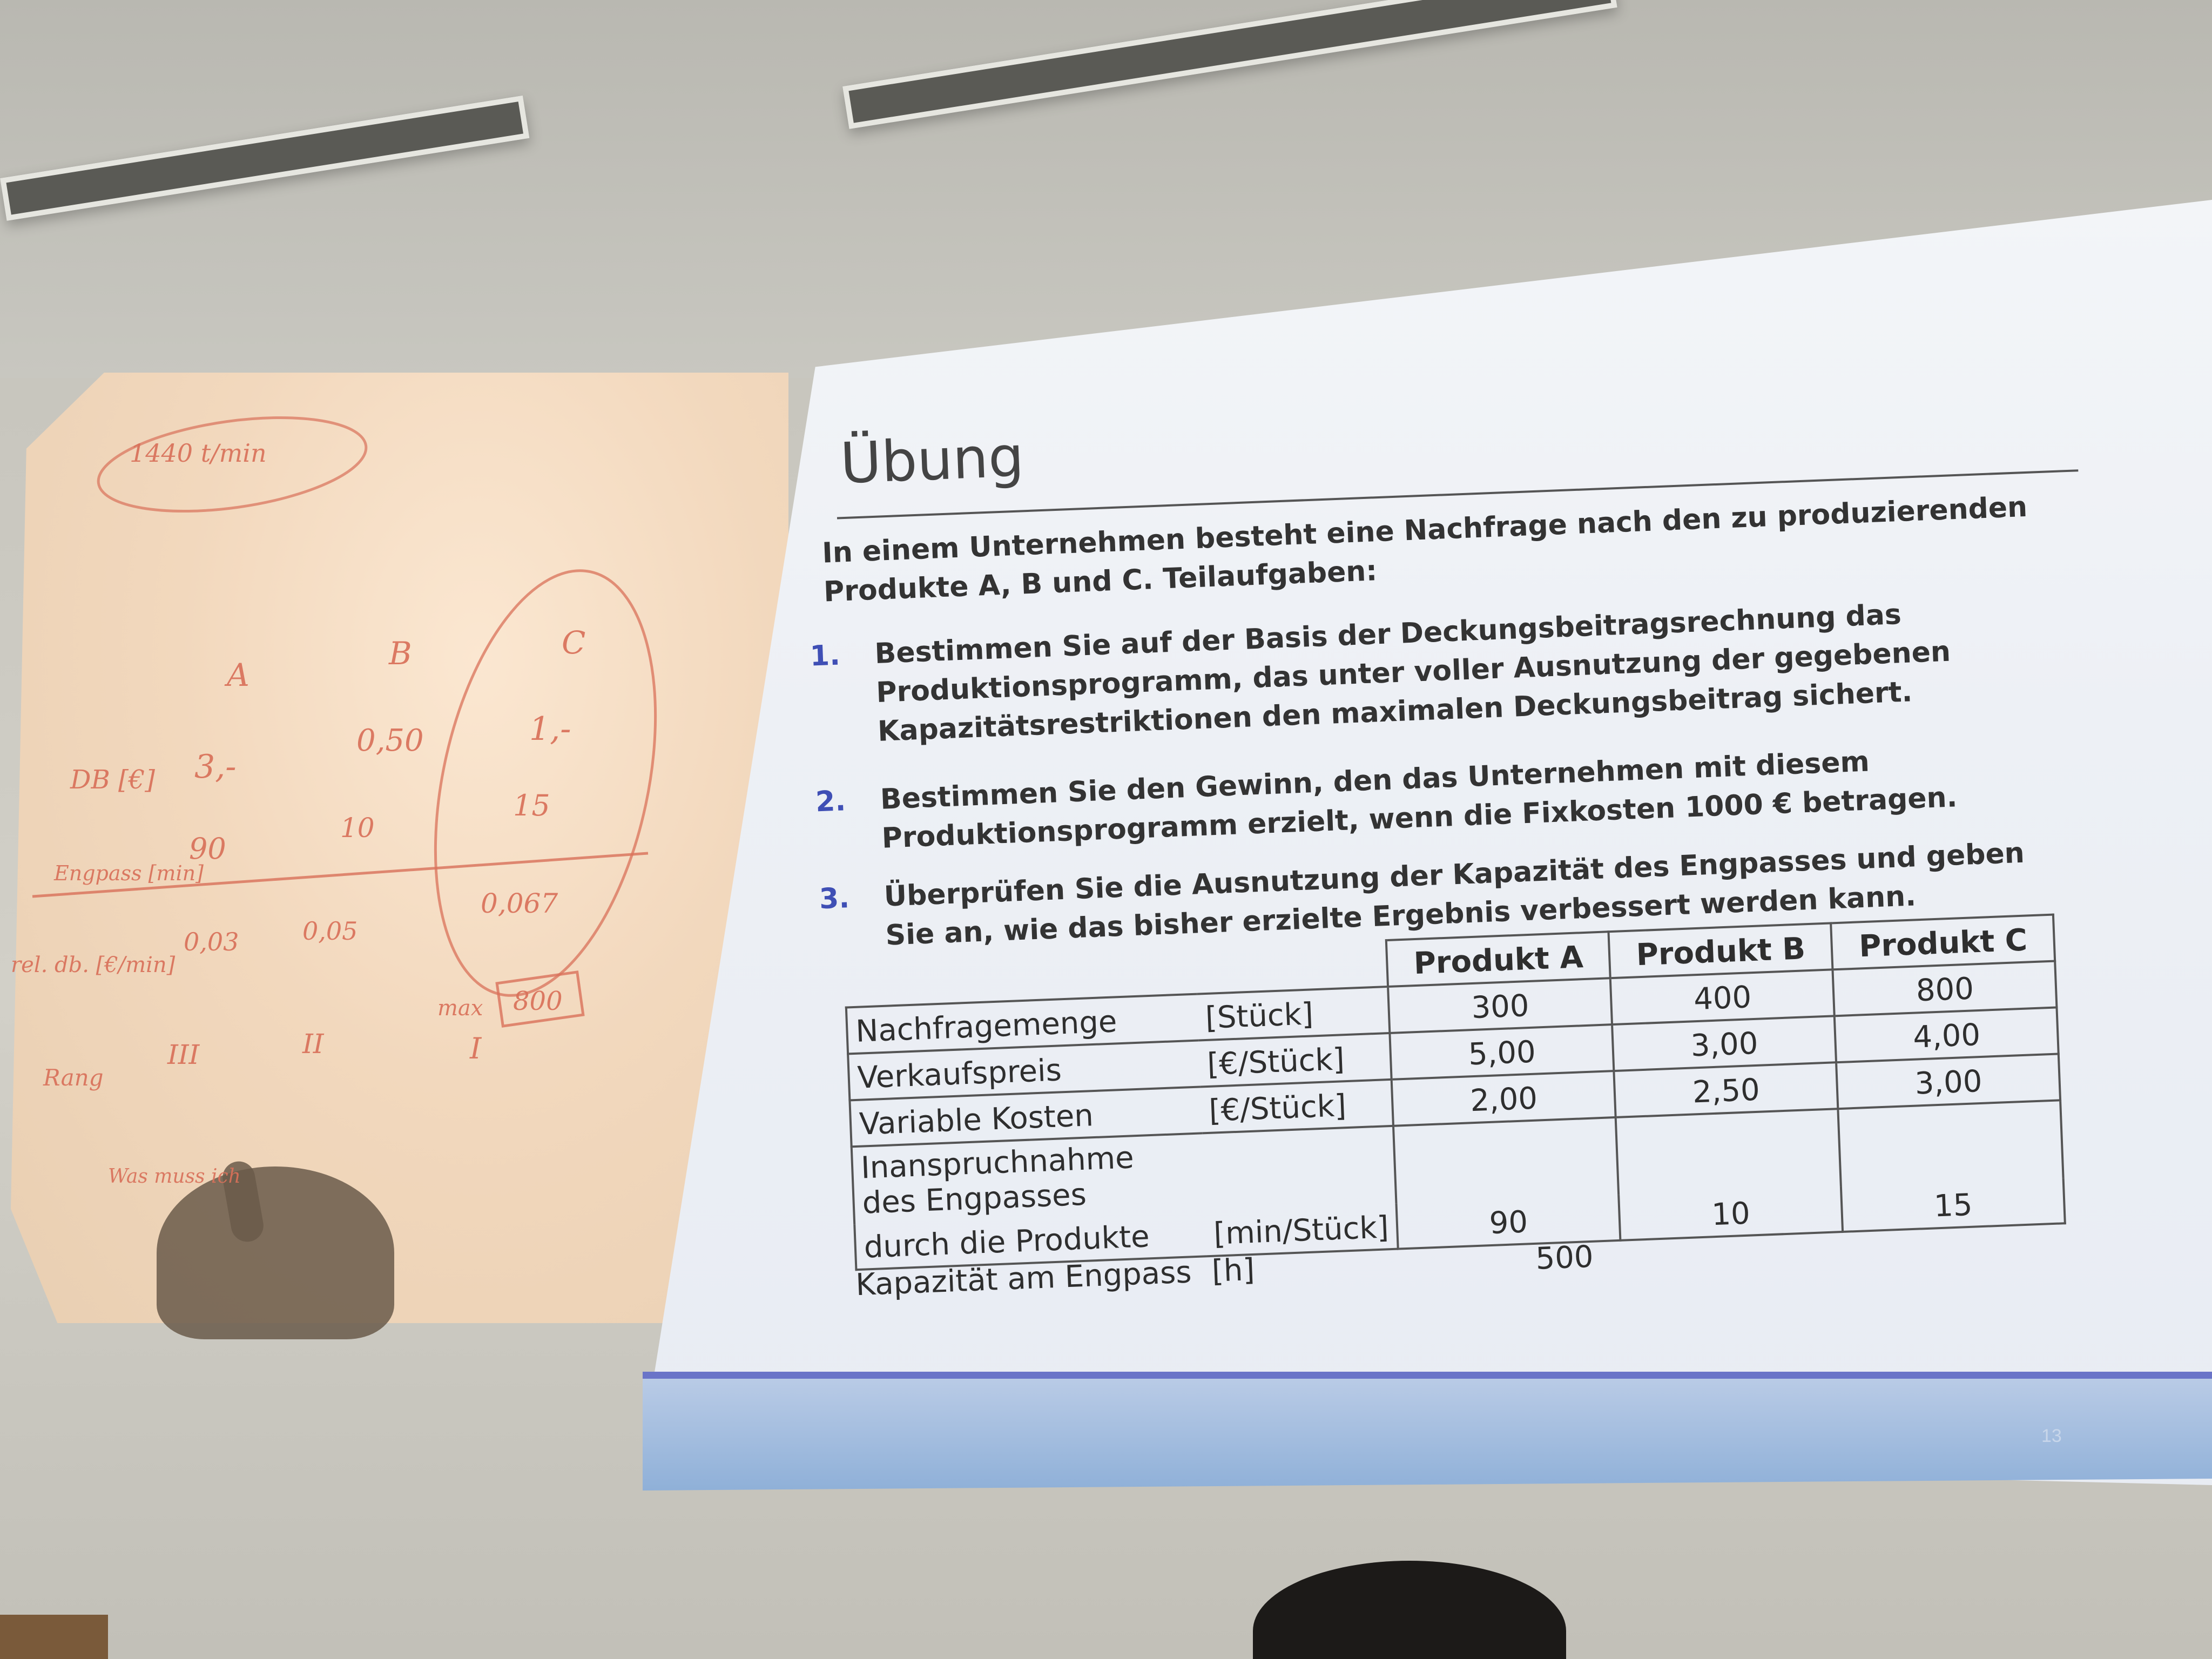  What do you see at coordinates (1944, 988) in the screenshot?
I see `cell-value: 800` at bounding box center [1944, 988].